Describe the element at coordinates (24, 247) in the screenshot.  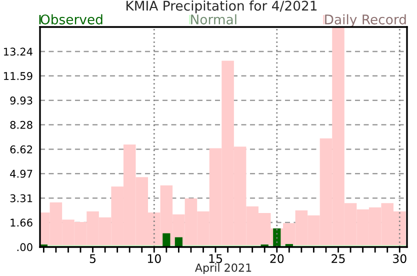
I see `y-tick-label: .00` at that location.